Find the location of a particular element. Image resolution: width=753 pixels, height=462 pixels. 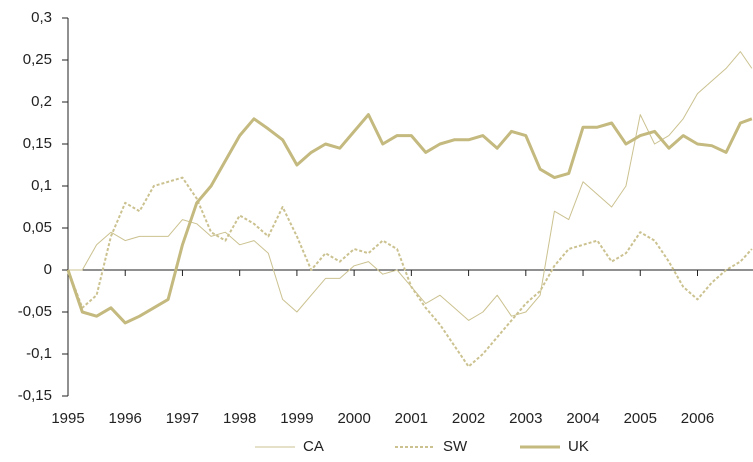

x-tick-label: 1997 is located at coordinates (182, 418).